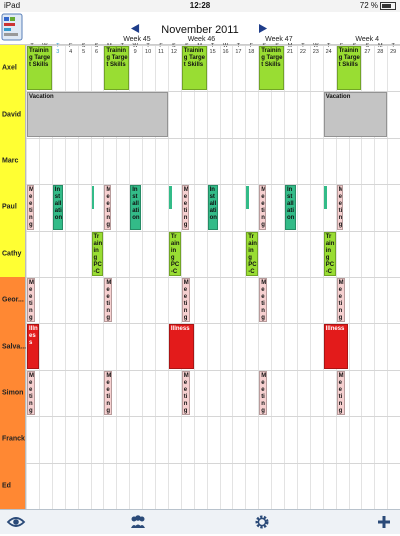  Describe the element at coordinates (135, 52) in the screenshot. I see `day-number: 9` at that location.